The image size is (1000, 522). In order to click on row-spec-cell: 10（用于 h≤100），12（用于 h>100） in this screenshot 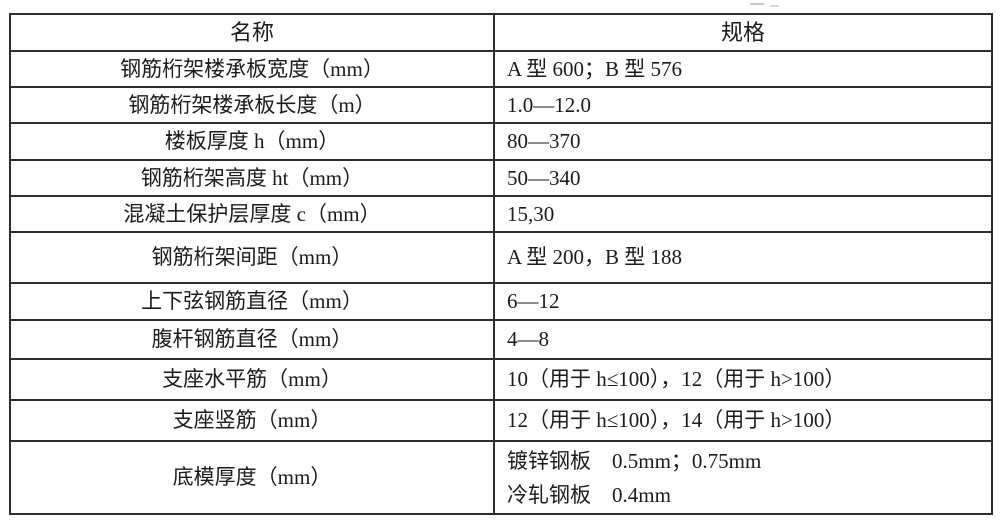, I will do `click(743, 379)`.